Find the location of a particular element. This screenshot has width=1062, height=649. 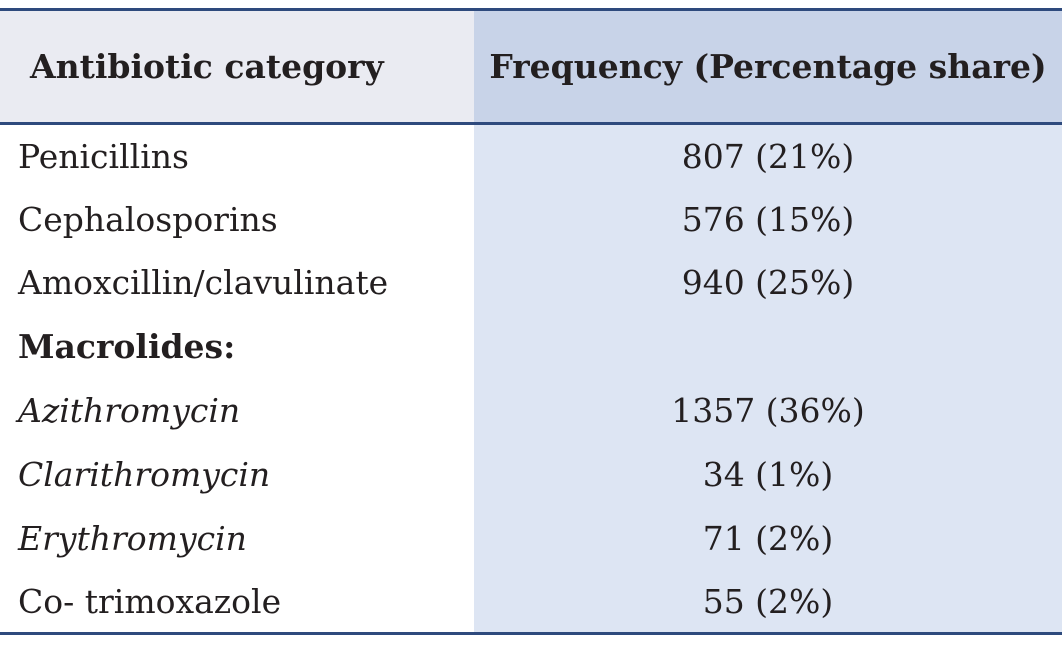

table-row: Erythromycin 71 (2%) is located at coordinates (531, 538).